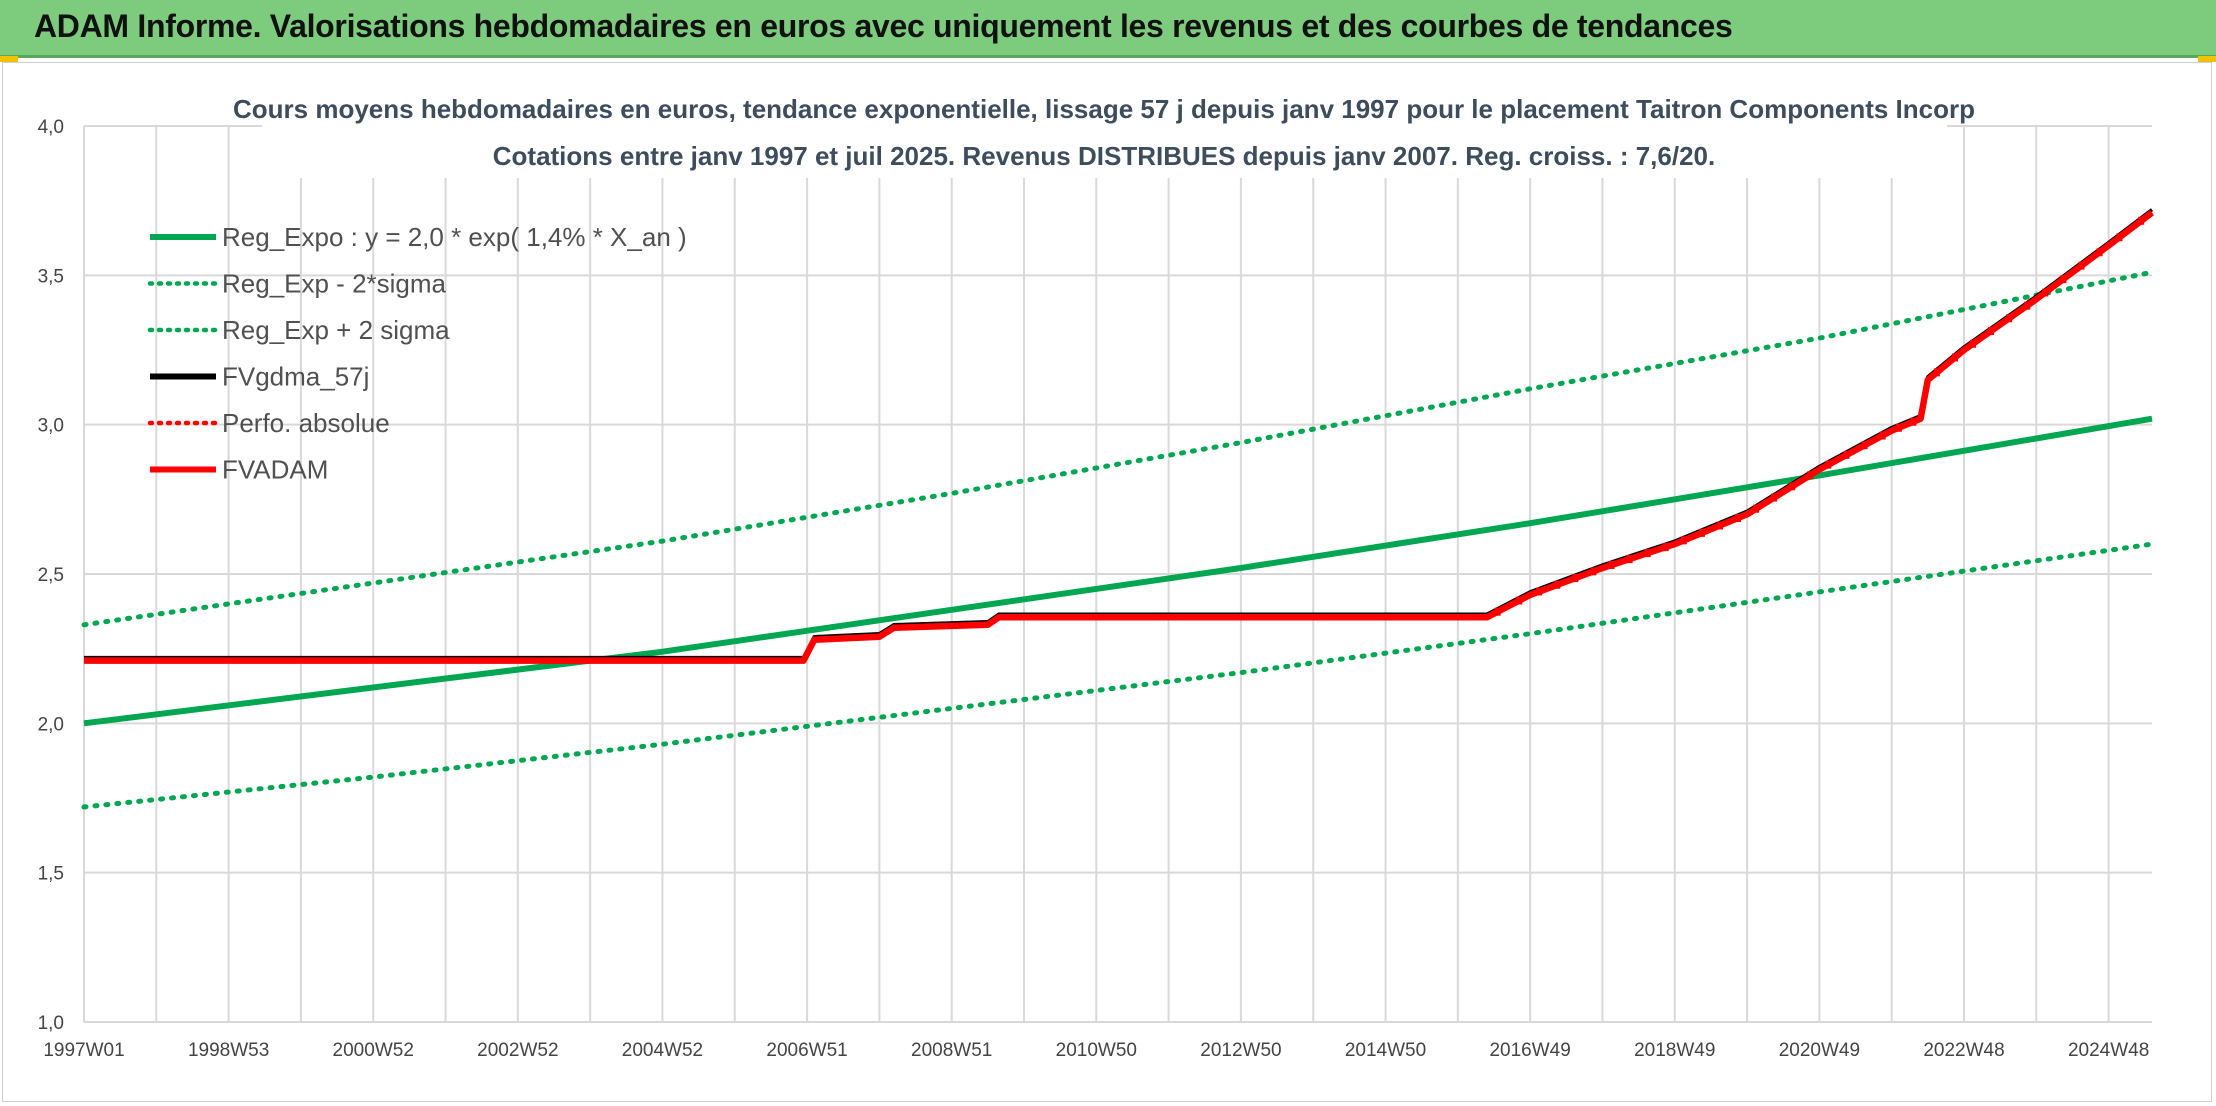 This screenshot has width=2216, height=1106. I want to click on x-tick-label: 2006W51, so click(806, 1050).